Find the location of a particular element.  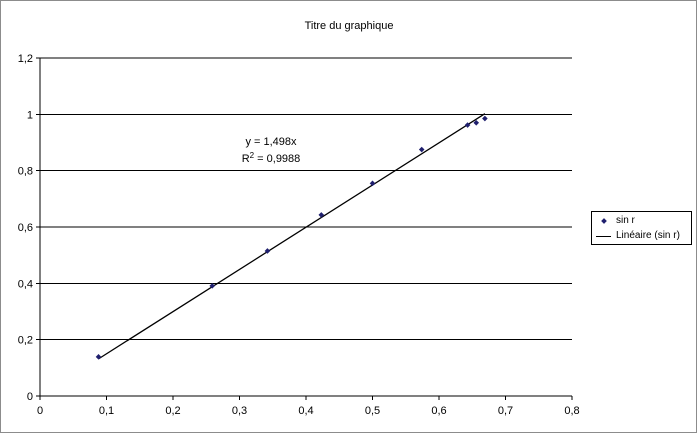

r-squared-label: R2 = 0,9988 is located at coordinates (271, 158).